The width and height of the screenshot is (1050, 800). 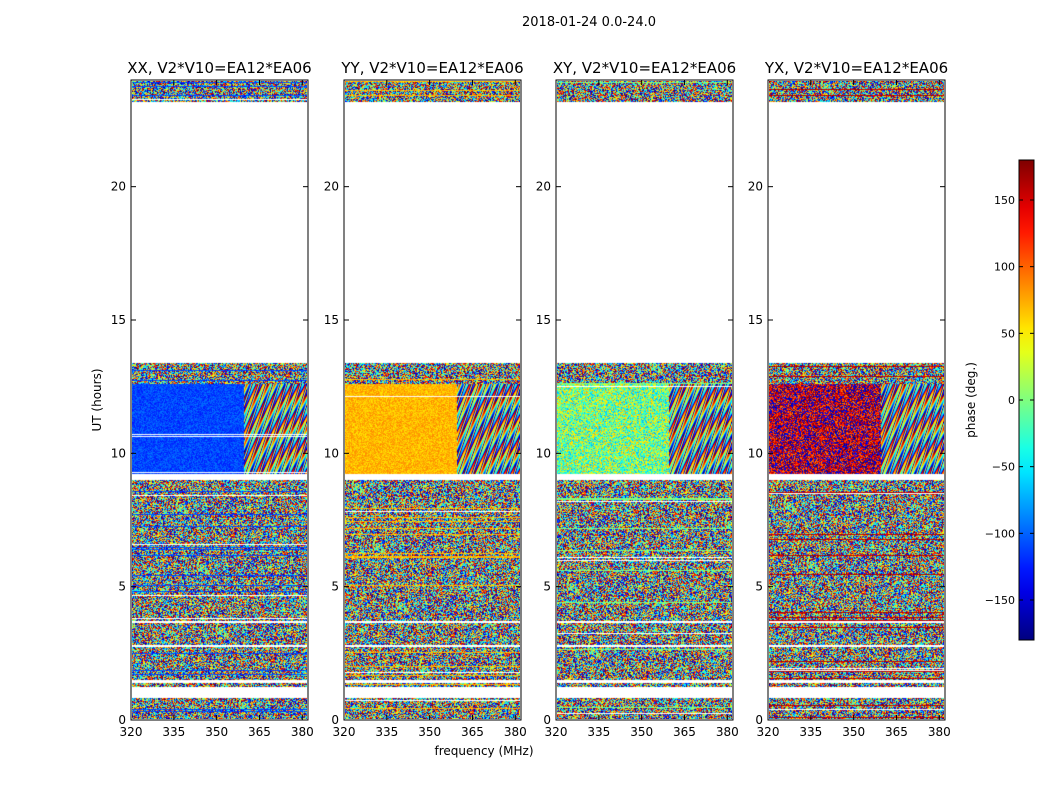 I want to click on colorbar-tick-label: −150, so click(x=1000, y=600).